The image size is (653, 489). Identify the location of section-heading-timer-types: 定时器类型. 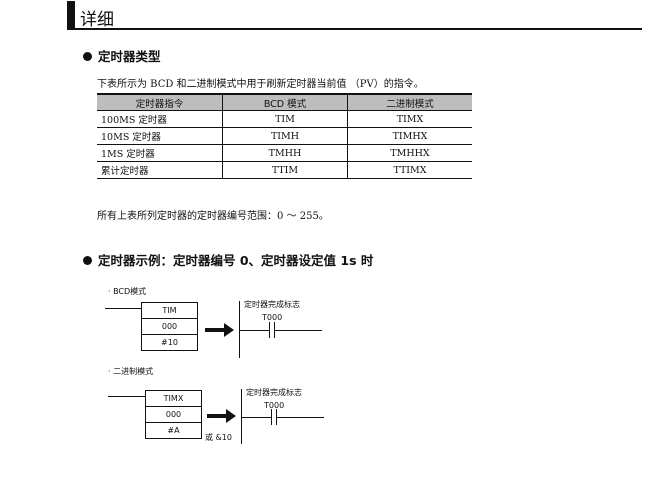
(122, 55).